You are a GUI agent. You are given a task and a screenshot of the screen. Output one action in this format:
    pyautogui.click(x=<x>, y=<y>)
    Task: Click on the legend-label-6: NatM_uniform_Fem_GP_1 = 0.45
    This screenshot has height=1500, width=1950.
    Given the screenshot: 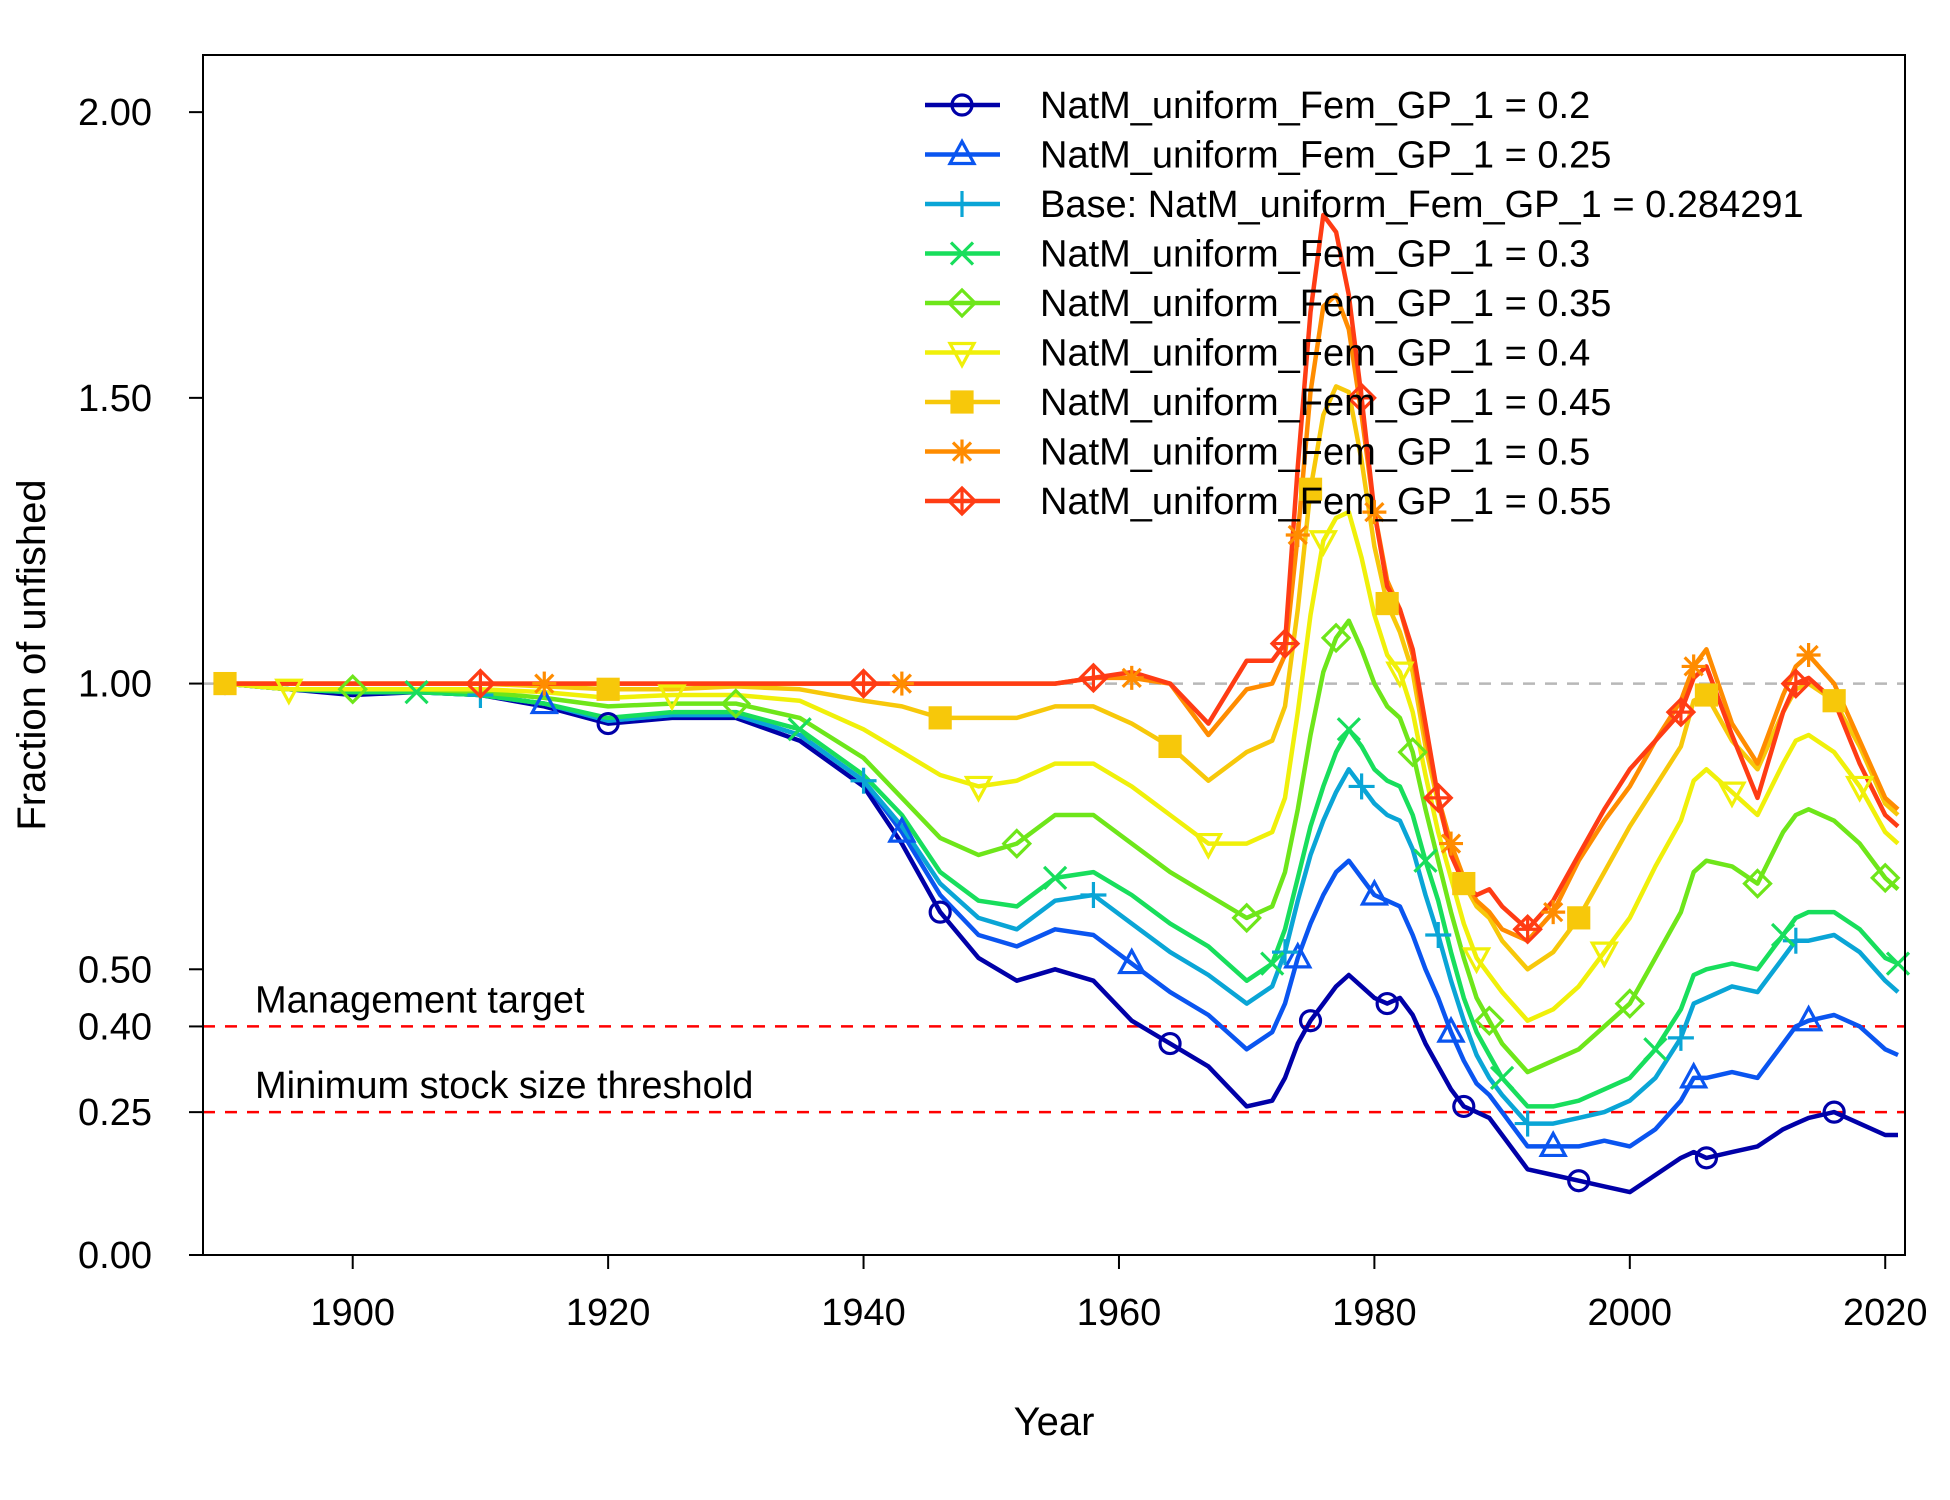 What is the action you would take?
    pyautogui.click(x=1325, y=403)
    